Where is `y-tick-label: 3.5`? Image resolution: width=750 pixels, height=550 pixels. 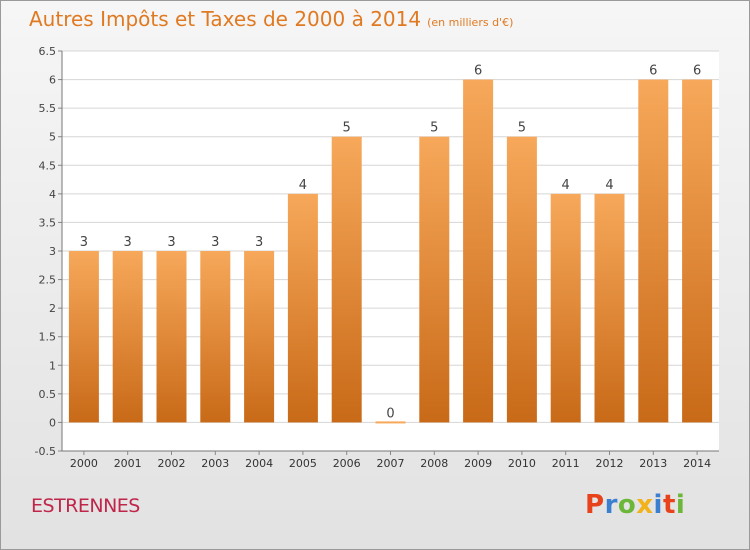
y-tick-label: 3.5 is located at coordinates (48, 222).